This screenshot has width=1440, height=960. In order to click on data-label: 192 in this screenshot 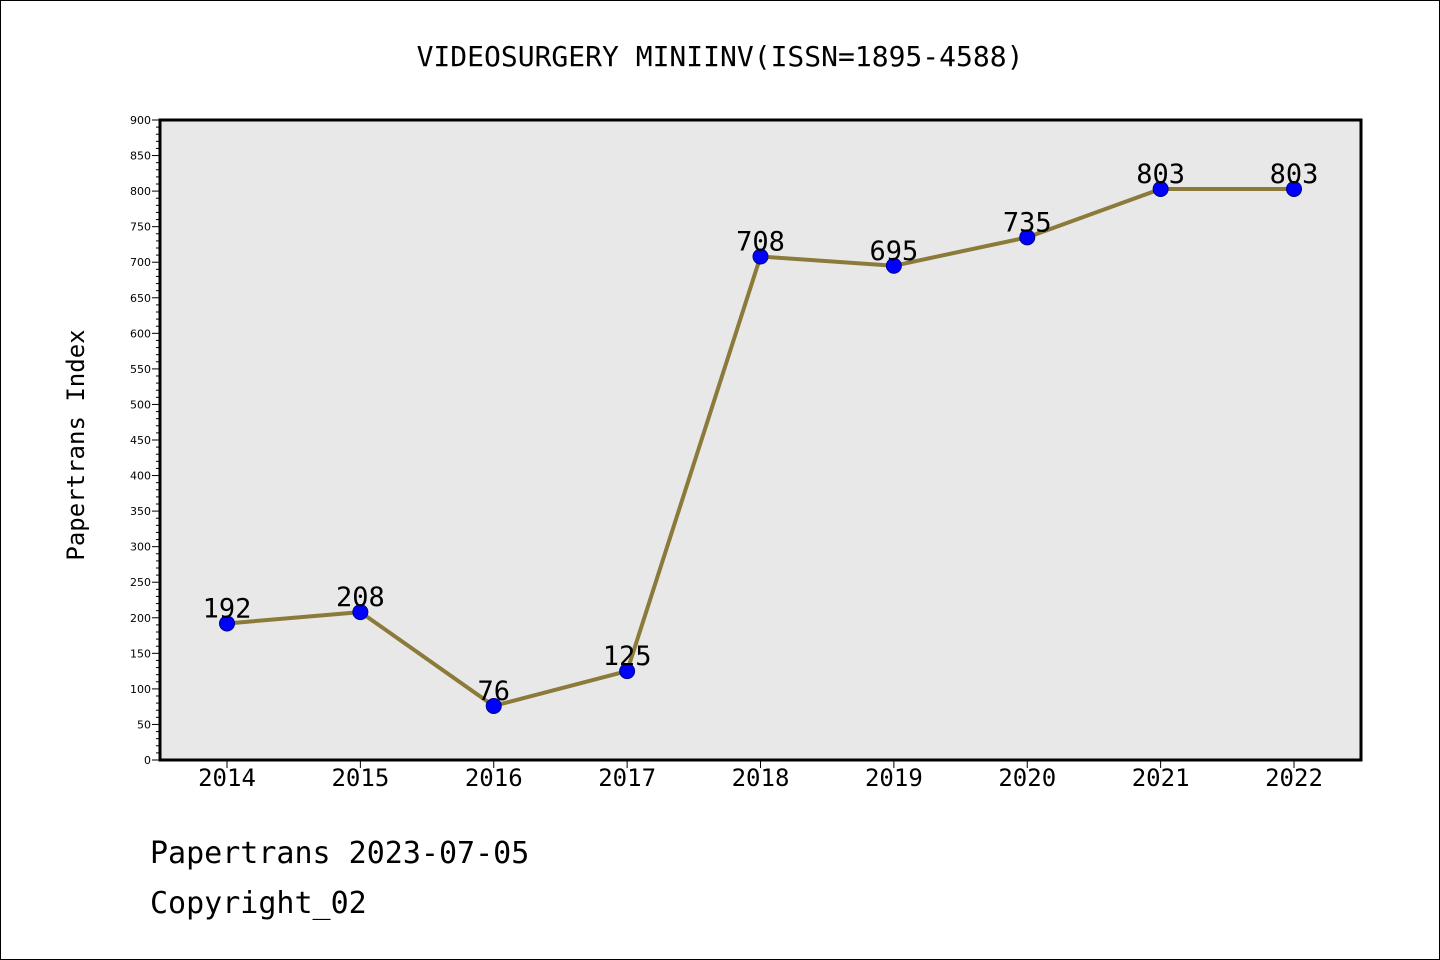, I will do `click(227, 608)`.